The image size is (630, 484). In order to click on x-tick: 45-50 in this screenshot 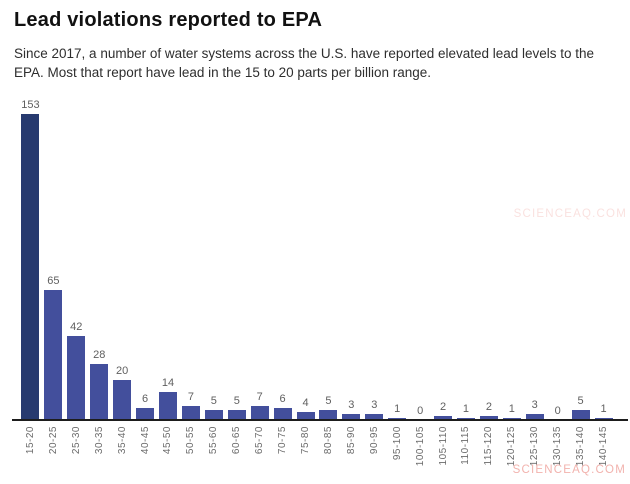, I will do `click(168, 440)`.